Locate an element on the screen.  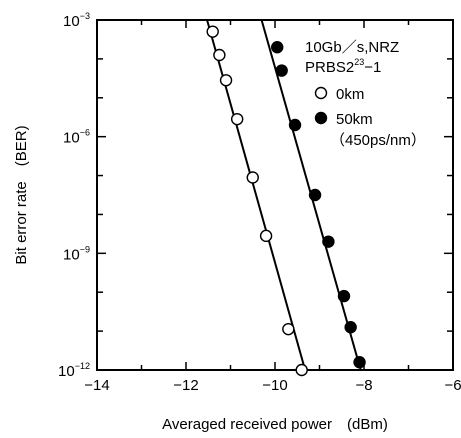
x-tick-label: −6 is located at coordinates (452, 385).